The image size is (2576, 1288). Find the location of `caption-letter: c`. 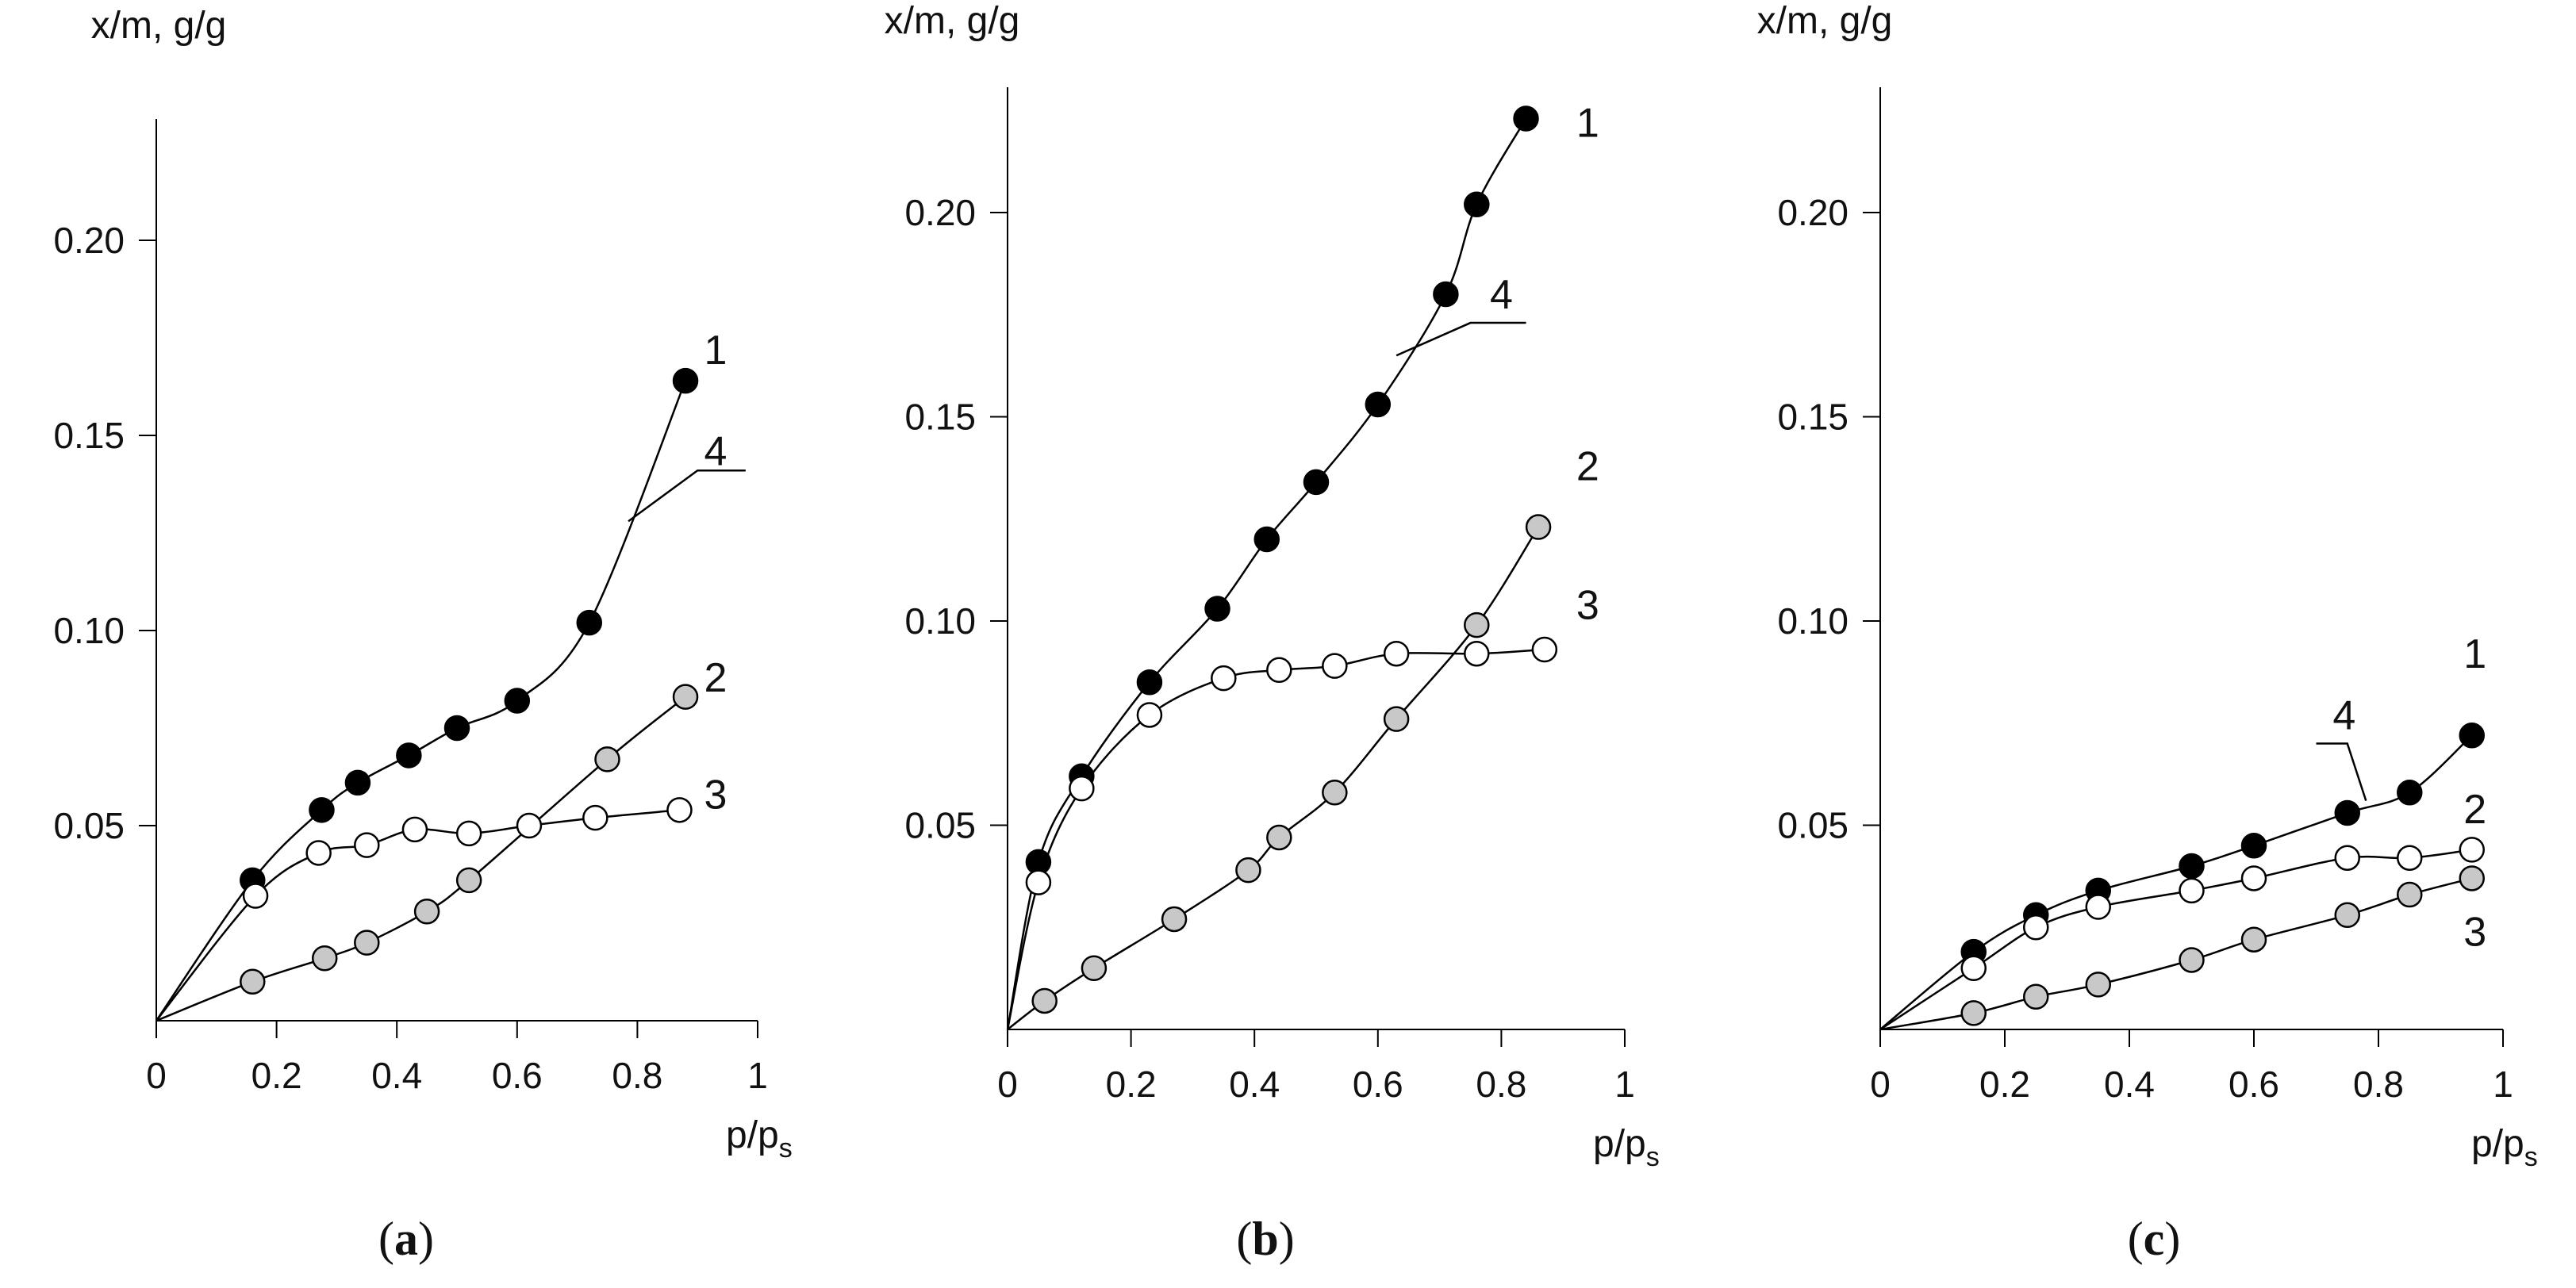

caption-letter: c is located at coordinates (2154, 1239).